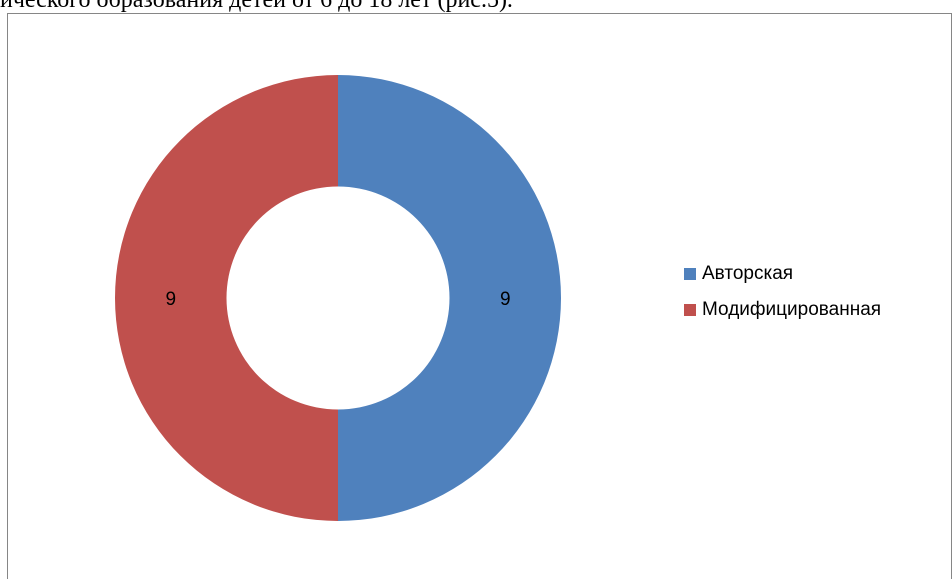 This screenshot has height=579, width=952. What do you see at coordinates (170, 299) in the screenshot?
I see `slice-value-label-2: 9` at bounding box center [170, 299].